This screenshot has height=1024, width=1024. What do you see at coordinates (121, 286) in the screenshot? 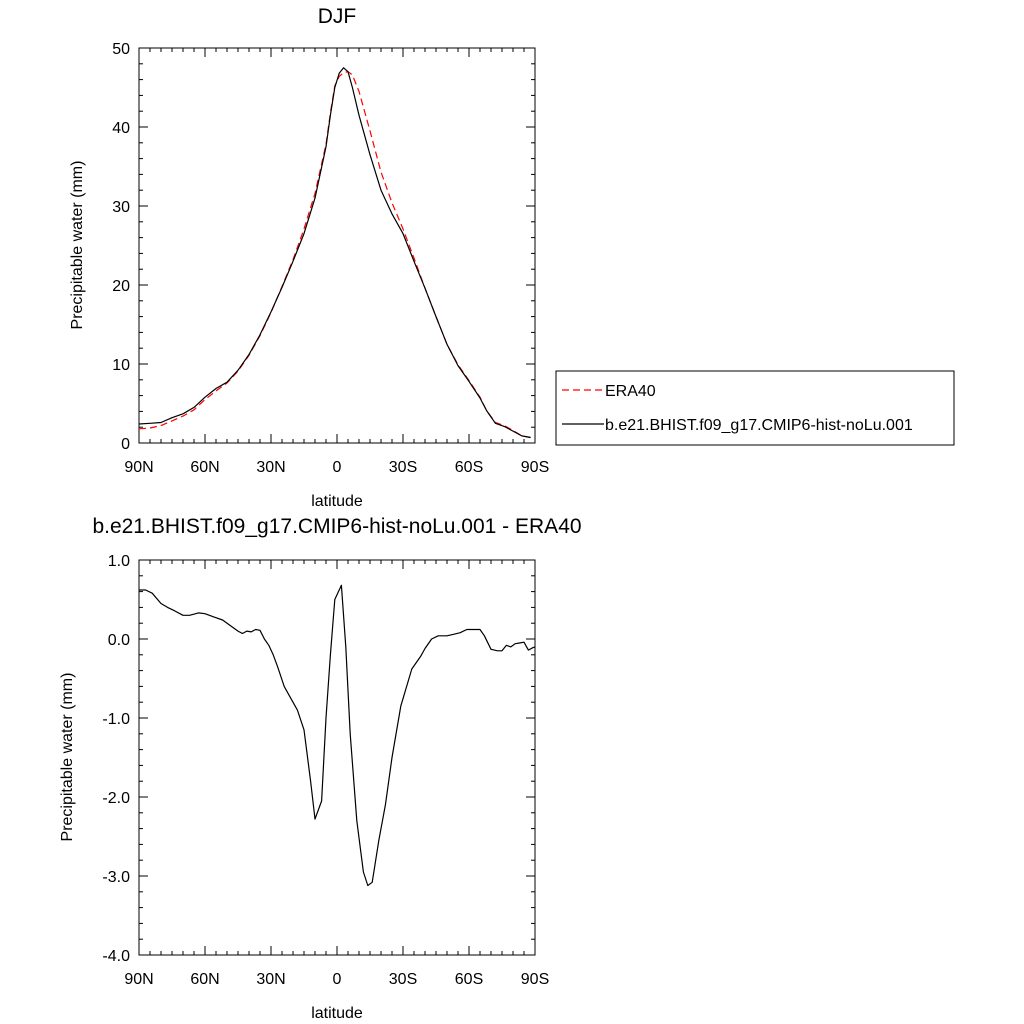
I see `top-y-tick-label: 20` at bounding box center [121, 286].